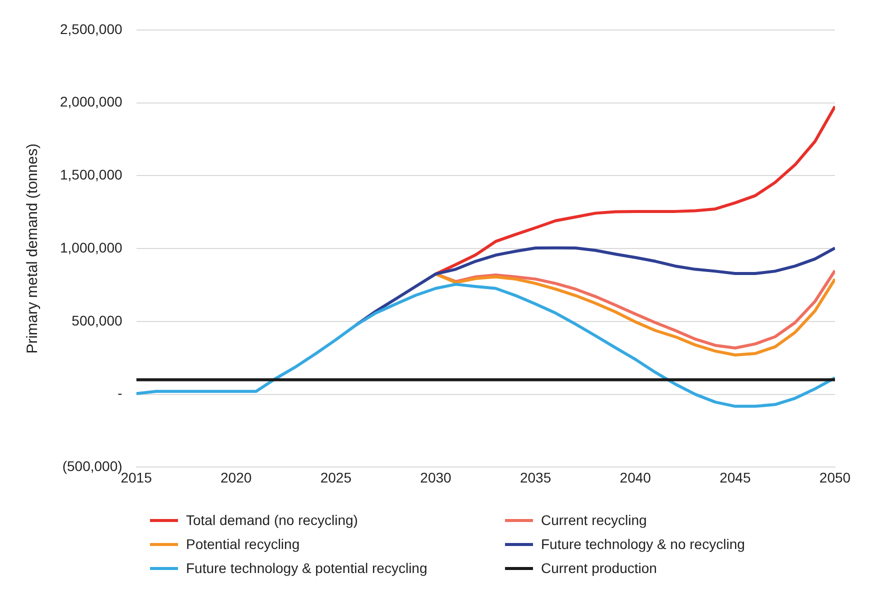  What do you see at coordinates (91, 102) in the screenshot?
I see `y-tick-label: 2,000,000` at bounding box center [91, 102].